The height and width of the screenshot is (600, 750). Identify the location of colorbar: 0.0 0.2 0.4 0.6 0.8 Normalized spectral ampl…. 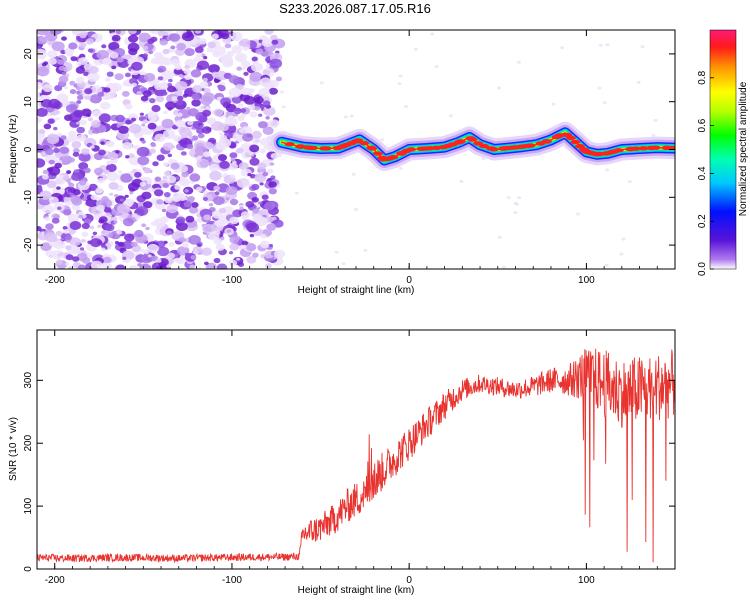
(723, 152).